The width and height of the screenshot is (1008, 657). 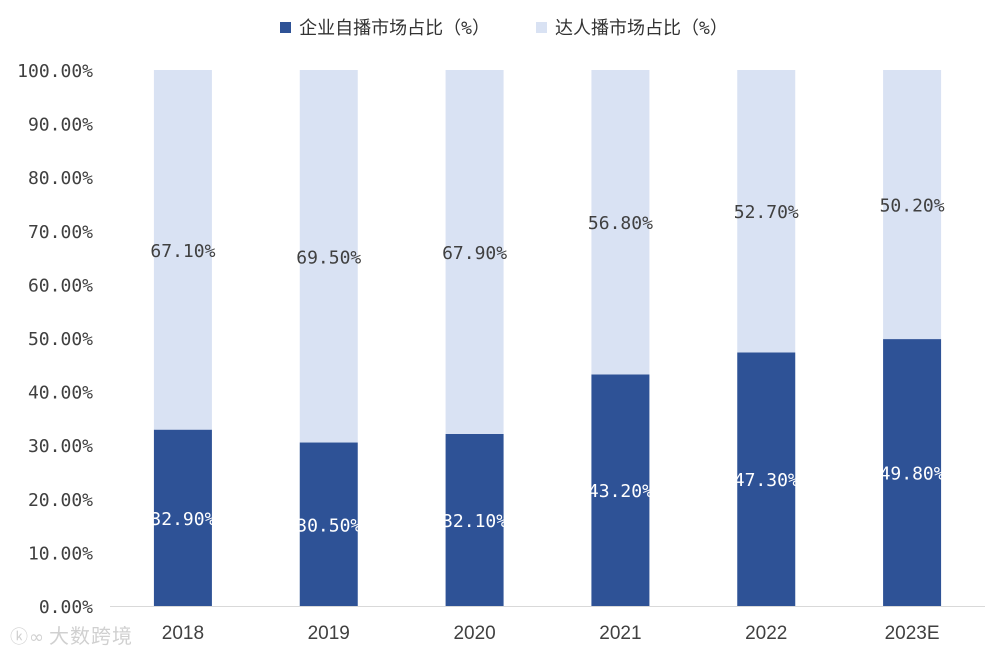 What do you see at coordinates (394, 28) in the screenshot?
I see `legend-label-enterprise: 企业自播市场占比（%）` at bounding box center [394, 28].